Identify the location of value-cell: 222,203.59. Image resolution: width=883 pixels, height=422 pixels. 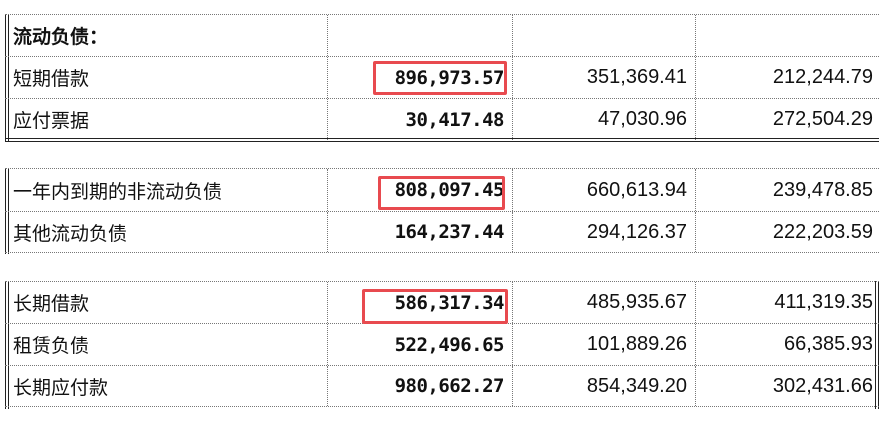
(787, 232).